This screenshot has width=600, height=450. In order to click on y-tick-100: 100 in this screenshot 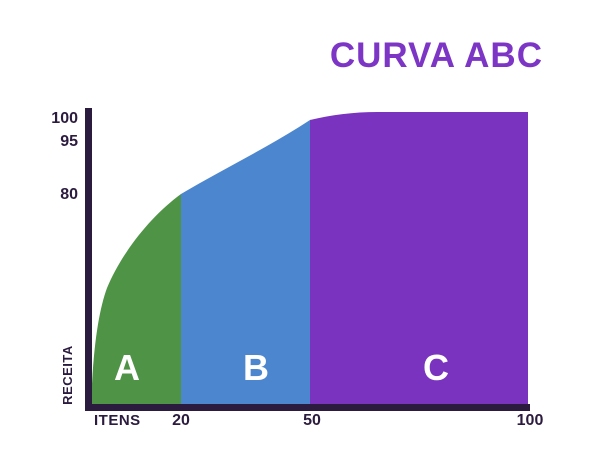, I will do `click(64, 118)`.